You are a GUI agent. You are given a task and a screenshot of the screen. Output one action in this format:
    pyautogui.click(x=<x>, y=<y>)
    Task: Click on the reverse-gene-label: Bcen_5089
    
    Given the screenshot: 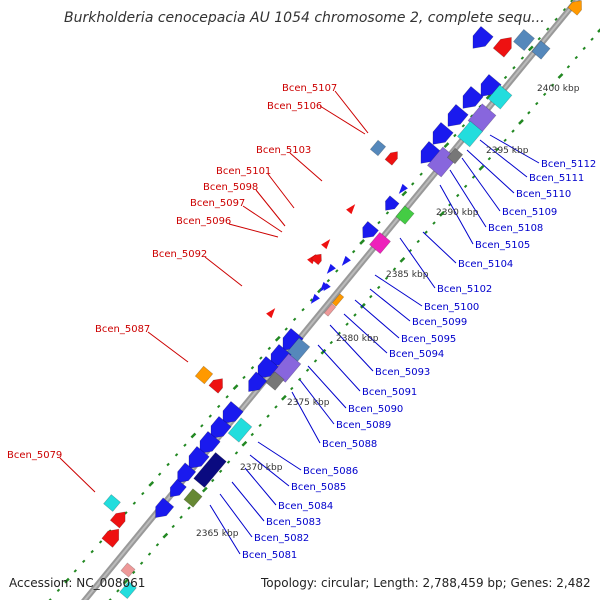 What is the action you would take?
    pyautogui.click(x=363, y=425)
    